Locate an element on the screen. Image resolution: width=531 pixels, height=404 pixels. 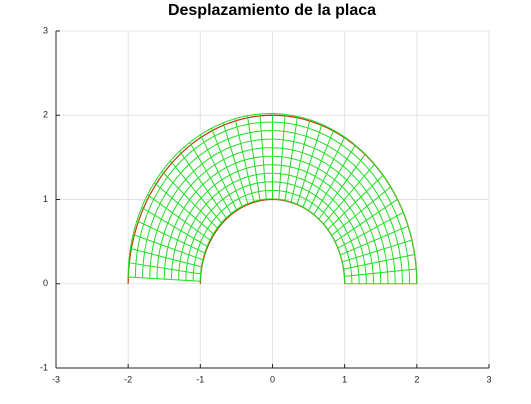
x-tick-label: -3 is located at coordinates (56, 379).